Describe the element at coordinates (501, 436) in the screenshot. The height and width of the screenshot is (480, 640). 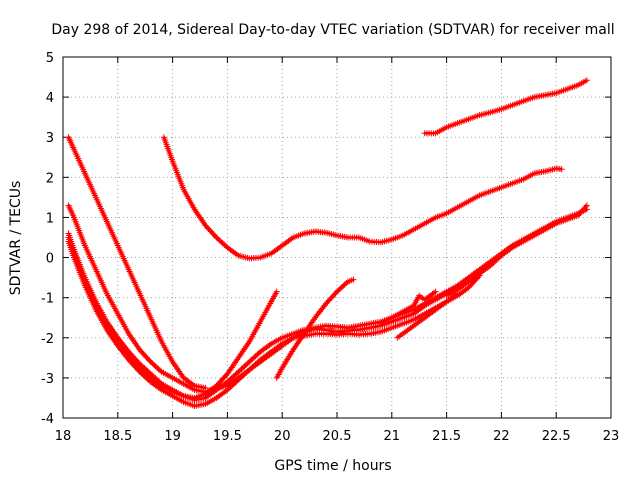
I see `x-tick-label: 22` at that location.